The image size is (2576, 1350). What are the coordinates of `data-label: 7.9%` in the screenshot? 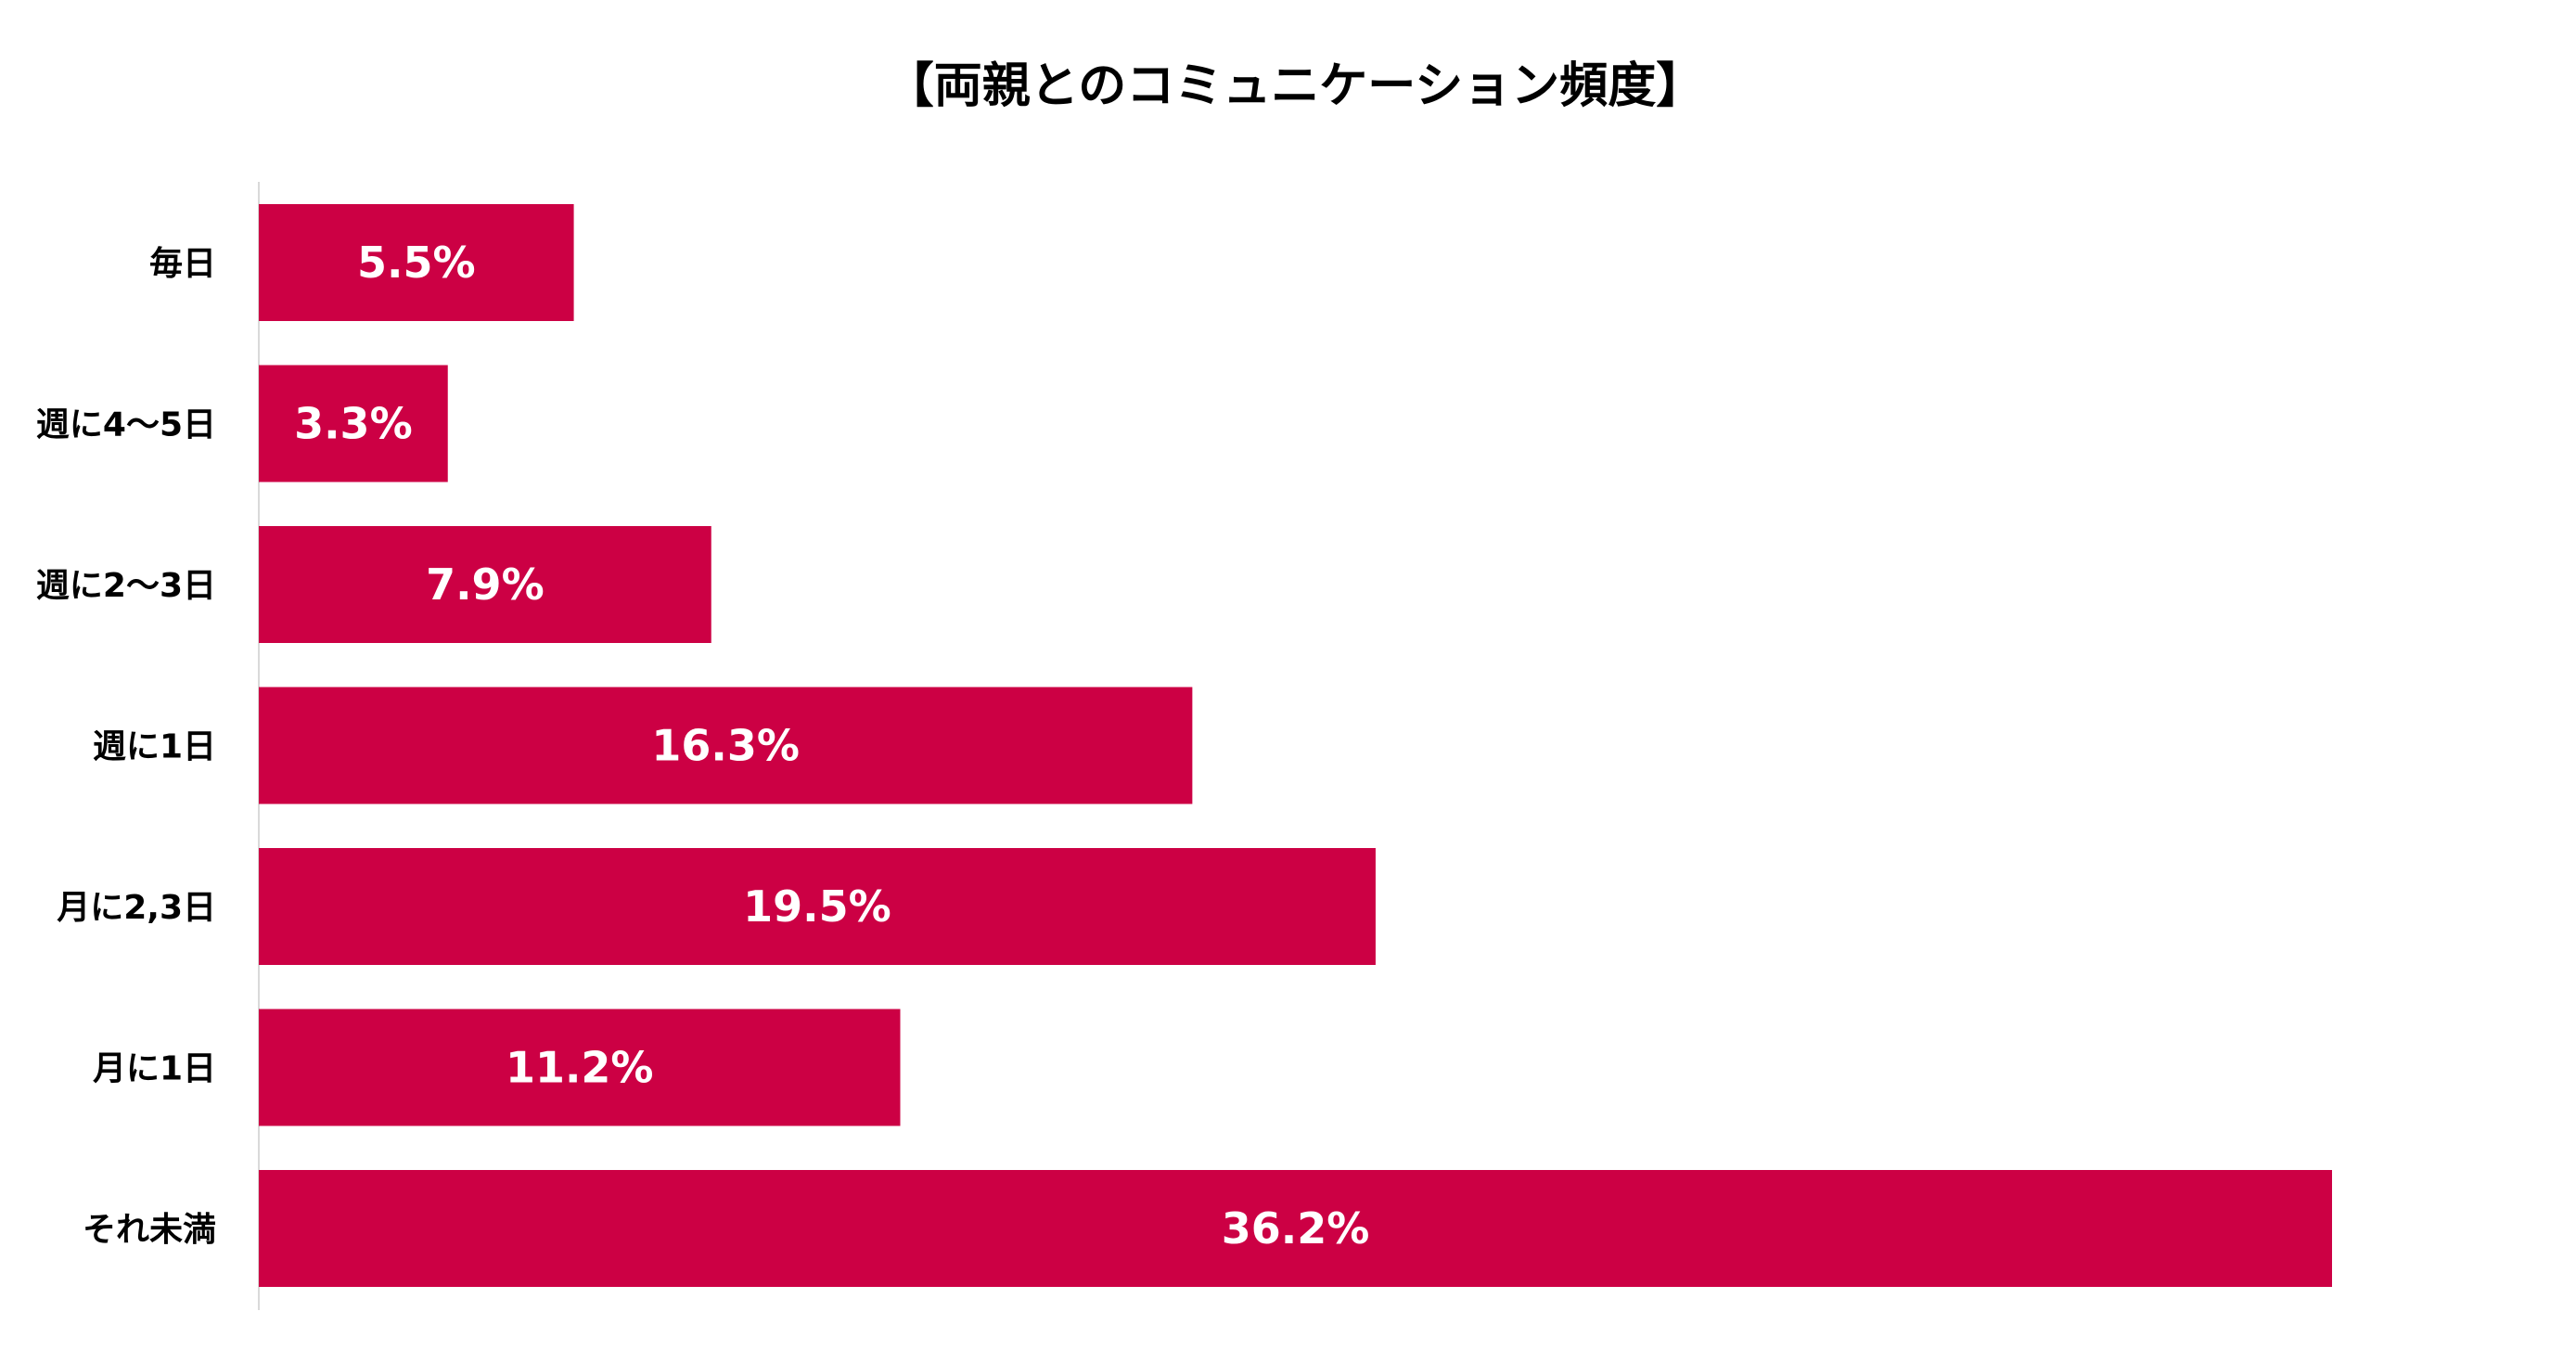 It's located at (485, 584).